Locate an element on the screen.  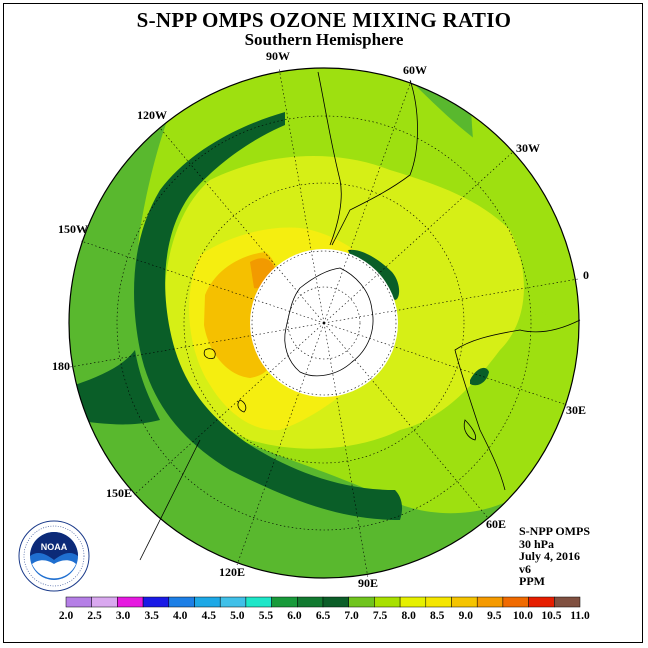
info-date: July 4, 2016 is located at coordinates (550, 556).